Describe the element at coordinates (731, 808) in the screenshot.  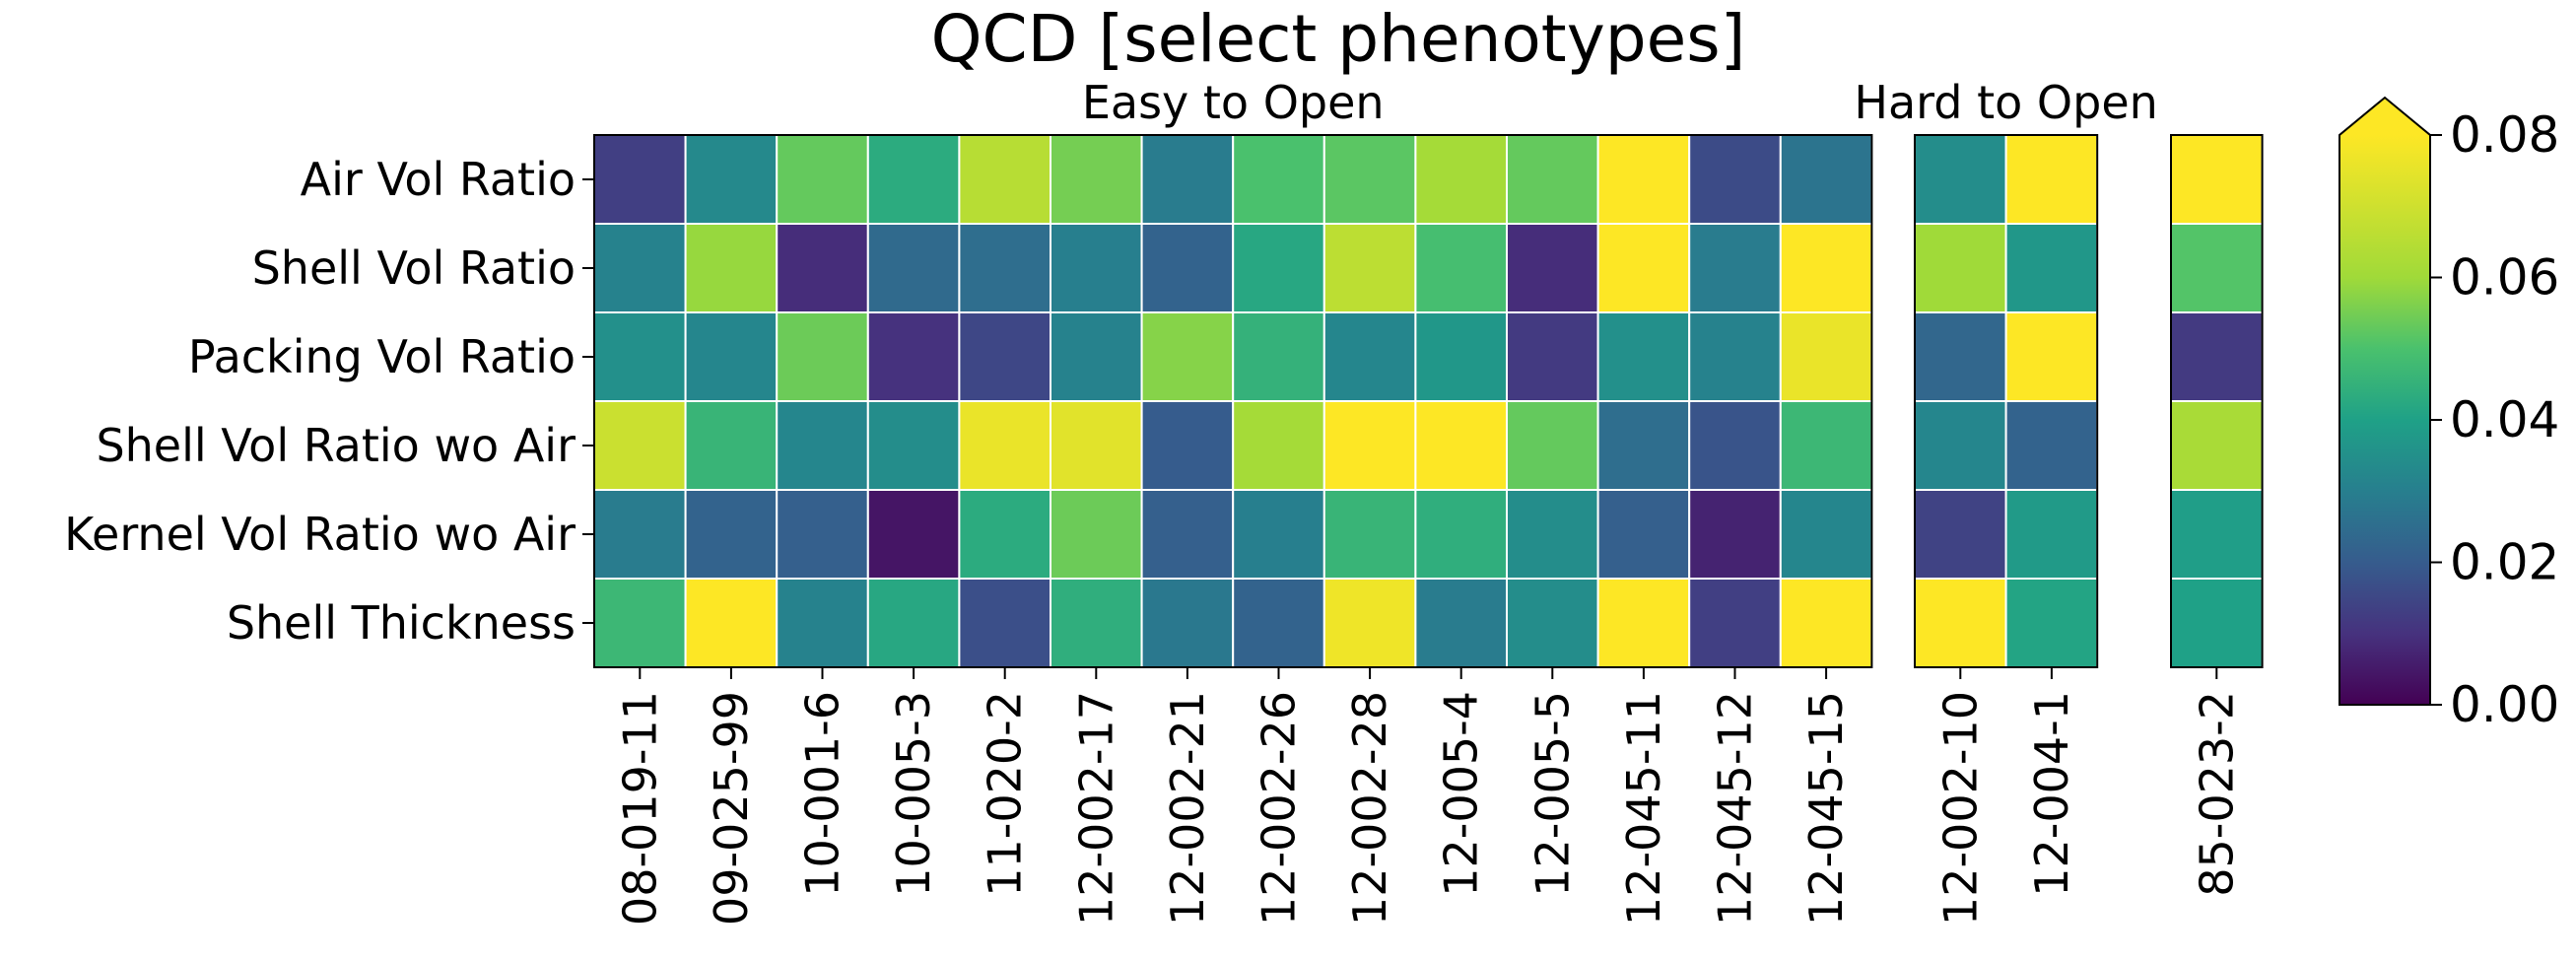
I see `column-label: 09-025-99` at that location.